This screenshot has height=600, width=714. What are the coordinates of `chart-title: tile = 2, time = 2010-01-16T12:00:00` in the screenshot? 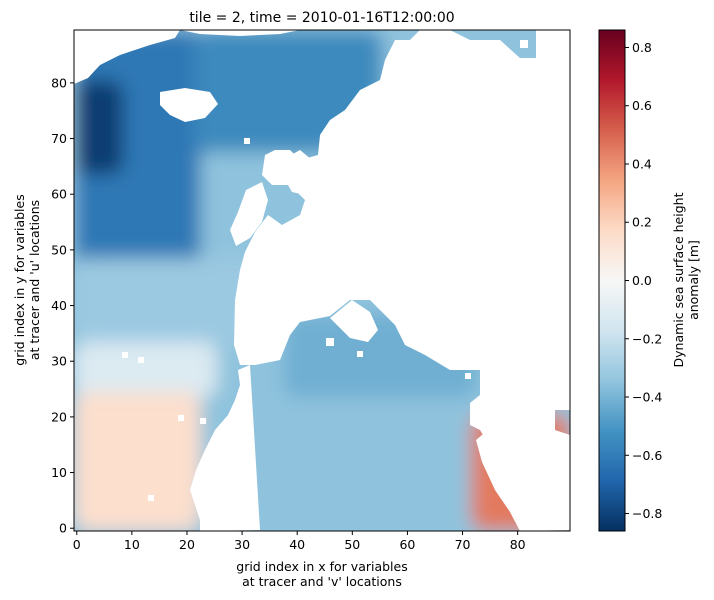 It's located at (321, 18).